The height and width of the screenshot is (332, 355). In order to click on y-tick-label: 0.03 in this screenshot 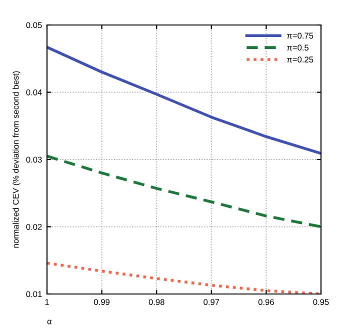, I will do `click(34, 159)`.